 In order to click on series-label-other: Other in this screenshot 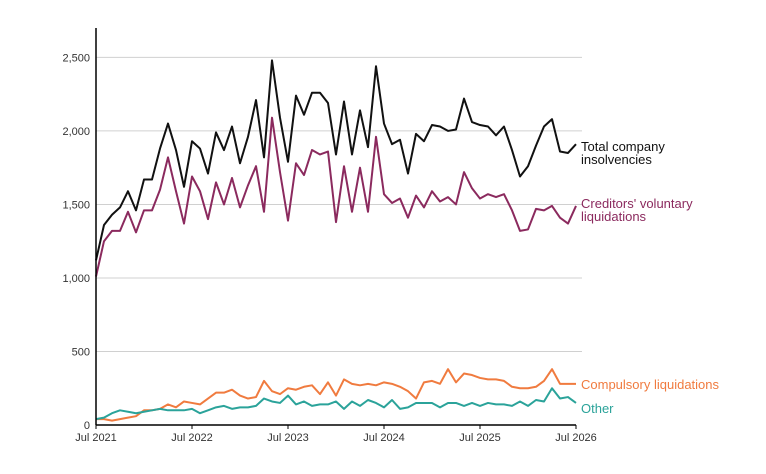, I will do `click(597, 408)`.